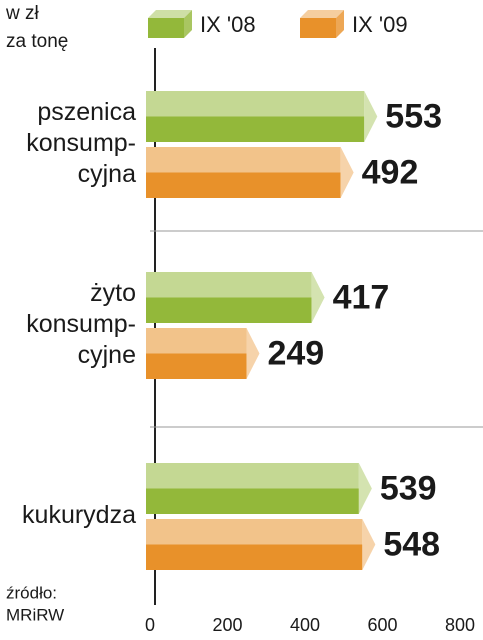  What do you see at coordinates (107, 174) in the screenshot?
I see `category-label: cyjna` at bounding box center [107, 174].